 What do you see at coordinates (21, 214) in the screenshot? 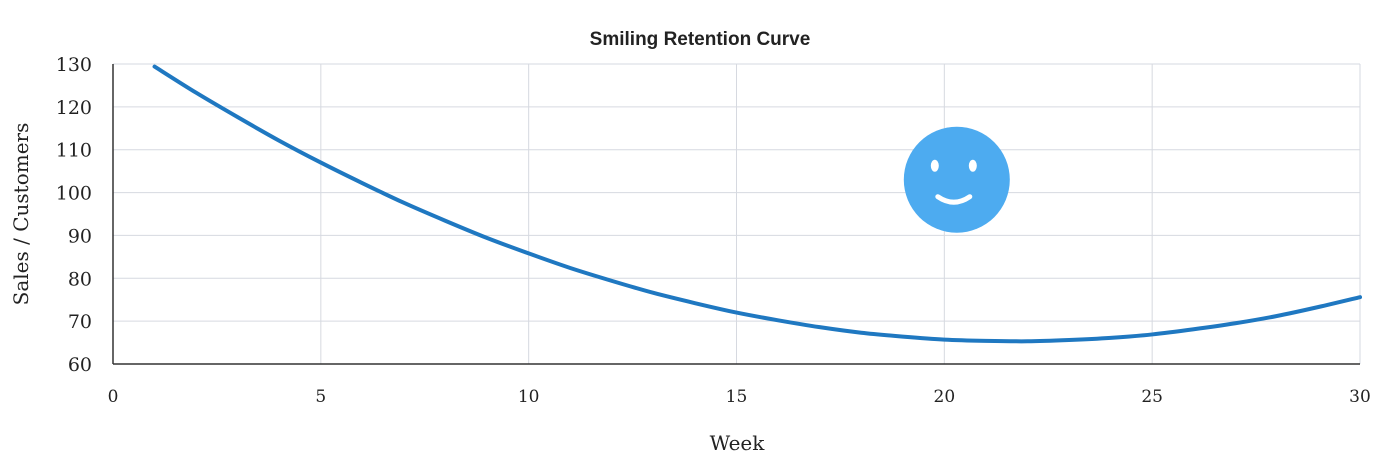
I see `y-axis-label: Sales / Customers` at bounding box center [21, 214].